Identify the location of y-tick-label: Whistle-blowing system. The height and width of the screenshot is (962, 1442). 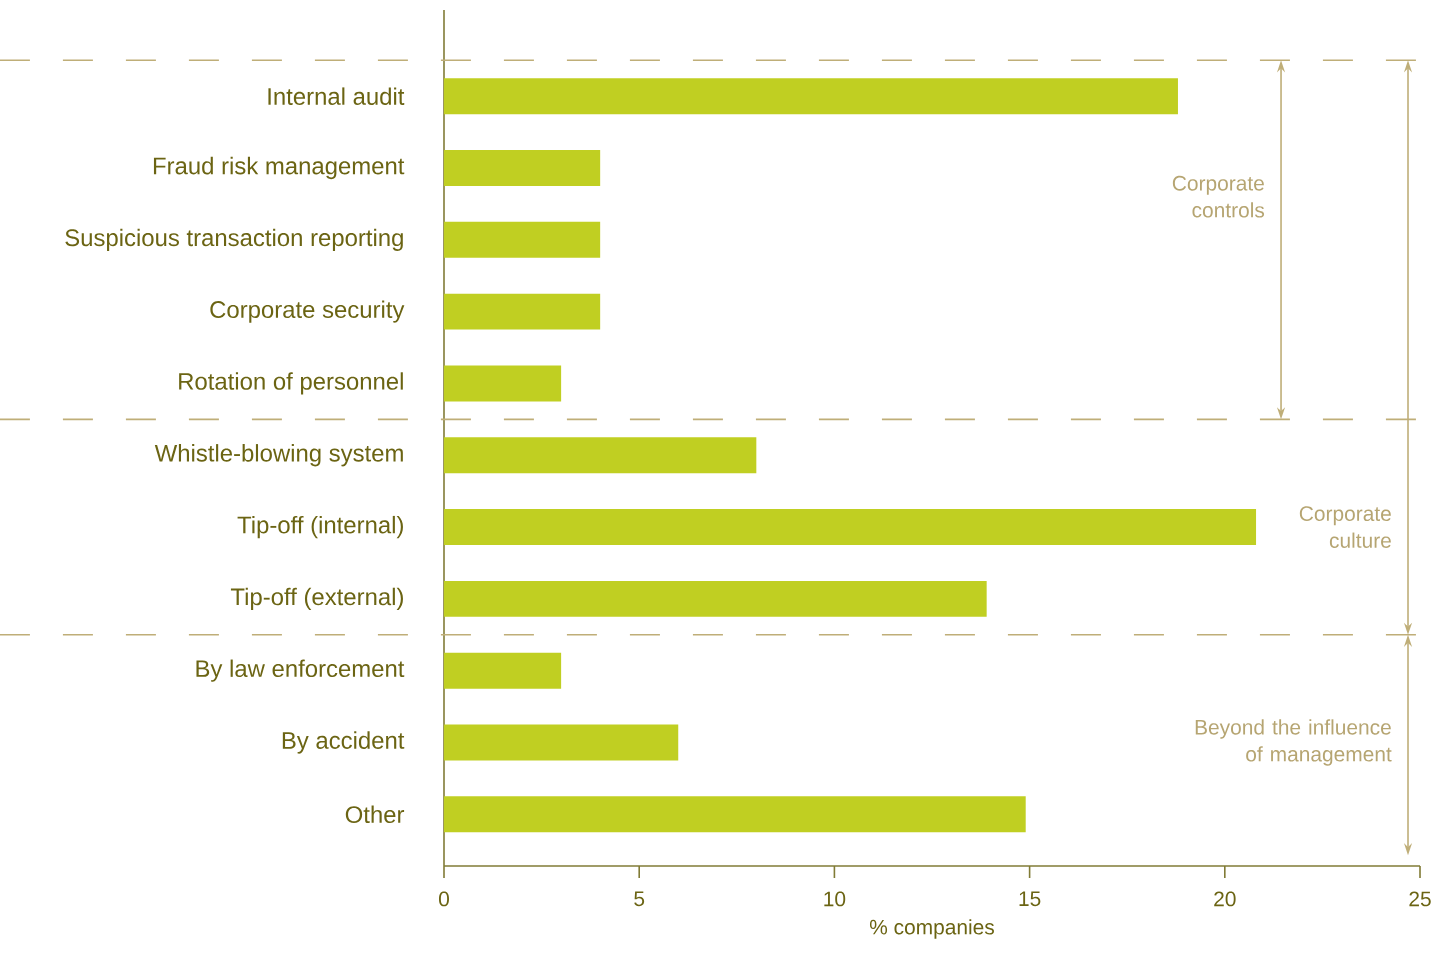
(278, 455).